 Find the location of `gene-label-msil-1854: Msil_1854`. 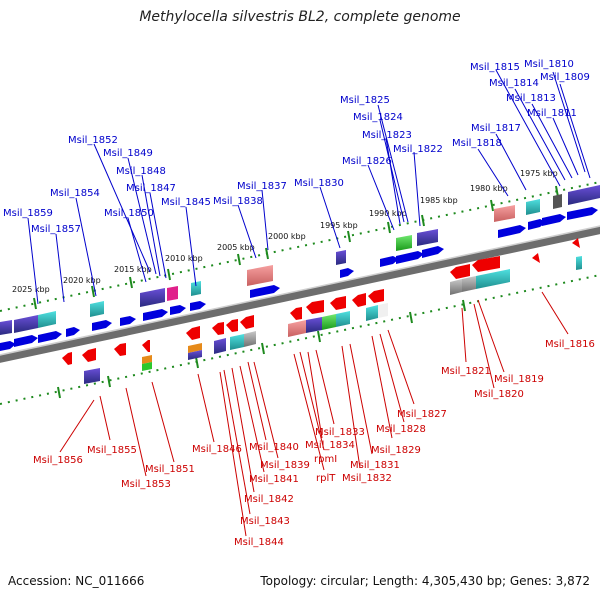

gene-label-msil-1854: Msil_1854 is located at coordinates (75, 193).